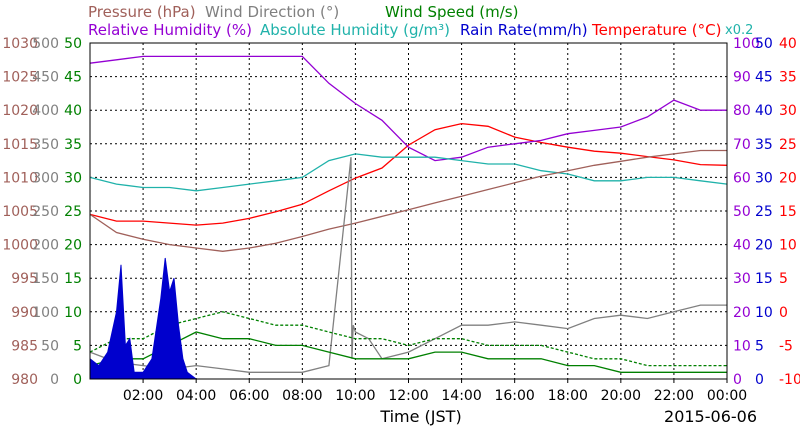 The height and width of the screenshot is (434, 800). I want to click on y-tick-label-rain-rate: 15, so click(764, 279).